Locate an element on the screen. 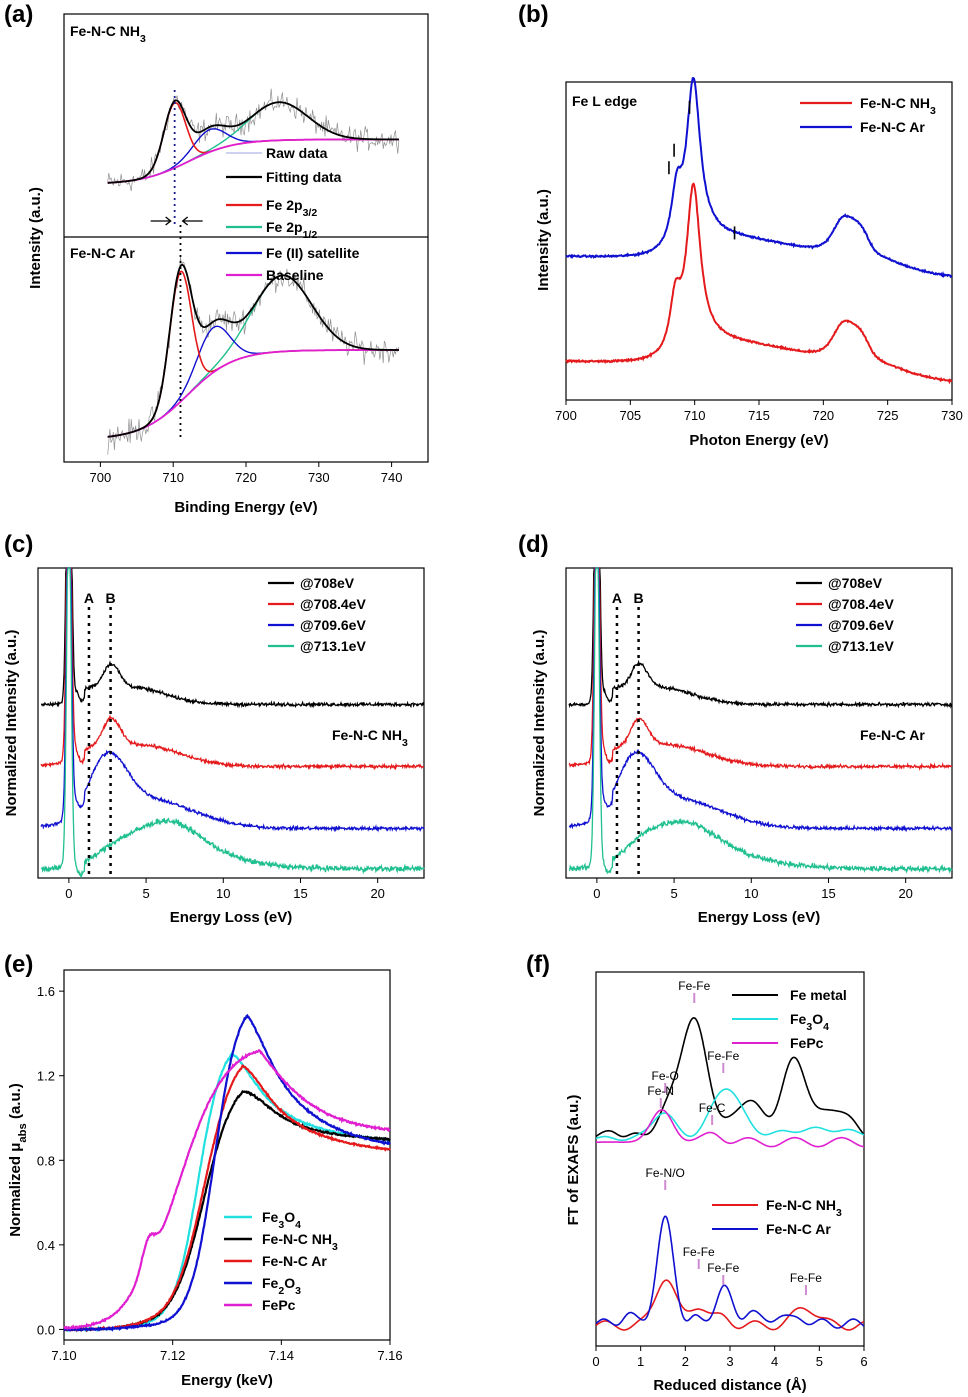  x-tick-label: 6 is located at coordinates (863, 1361).